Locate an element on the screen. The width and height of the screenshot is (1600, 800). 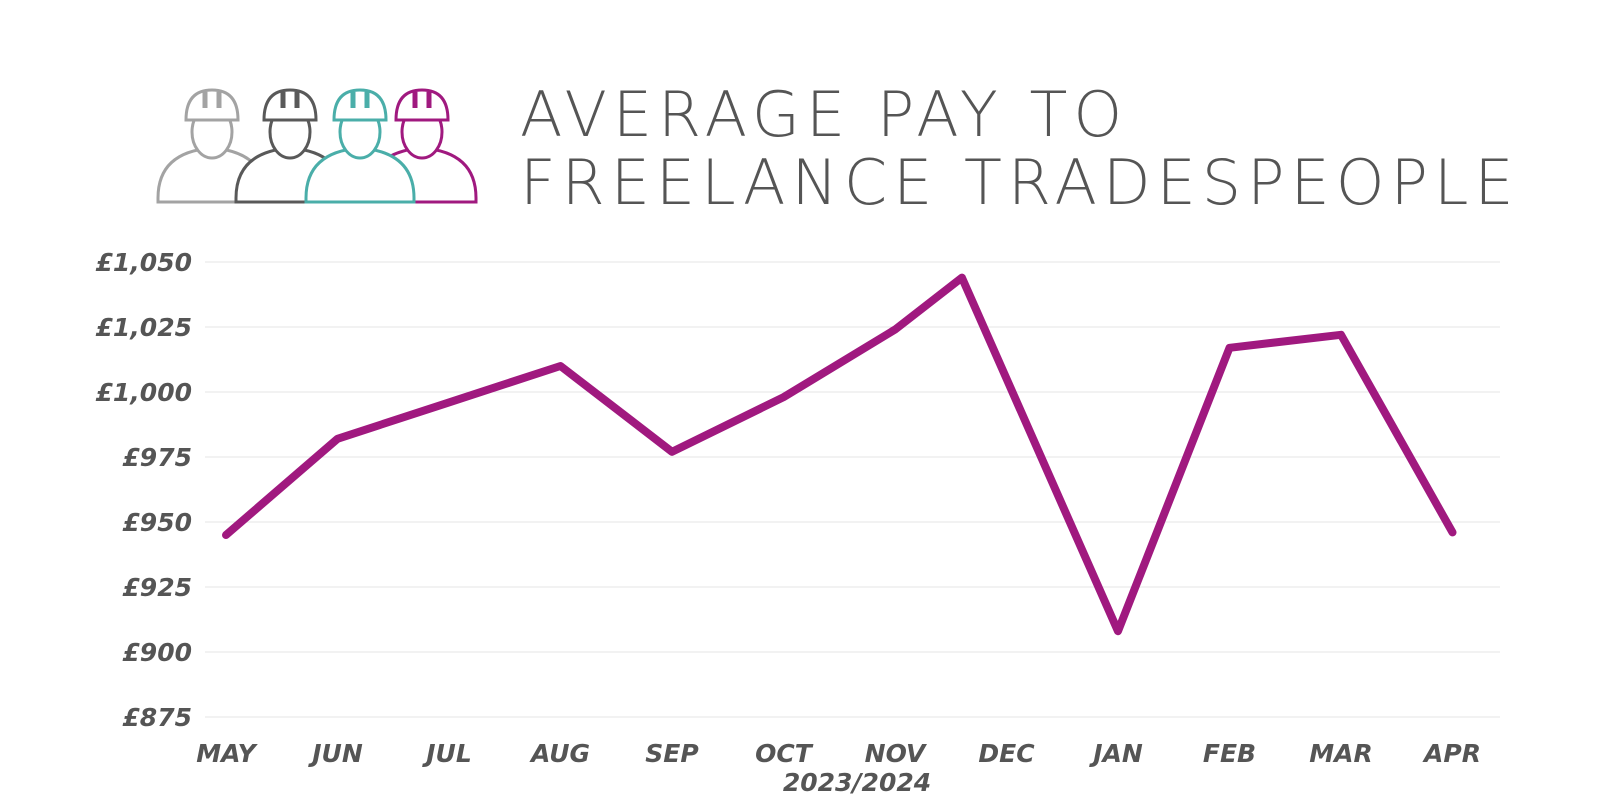
y-tick-label: £975 is located at coordinates (157, 457).